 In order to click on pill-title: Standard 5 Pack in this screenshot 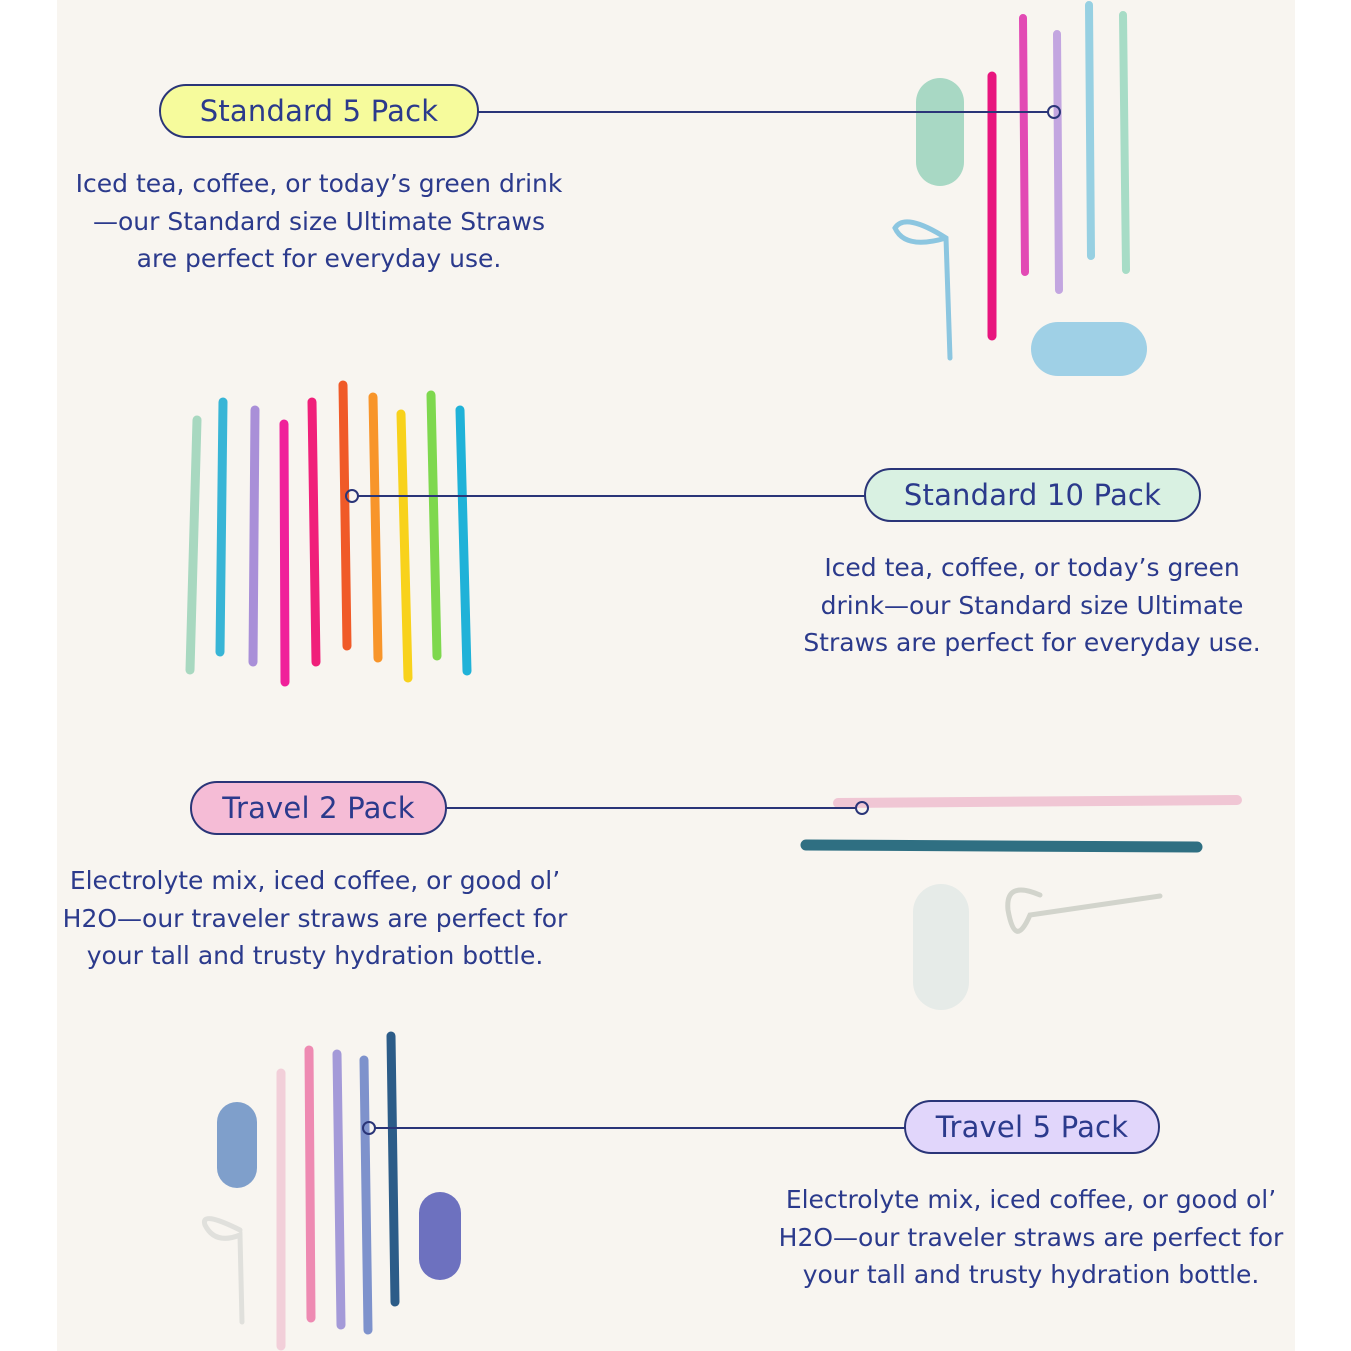, I will do `click(319, 111)`.